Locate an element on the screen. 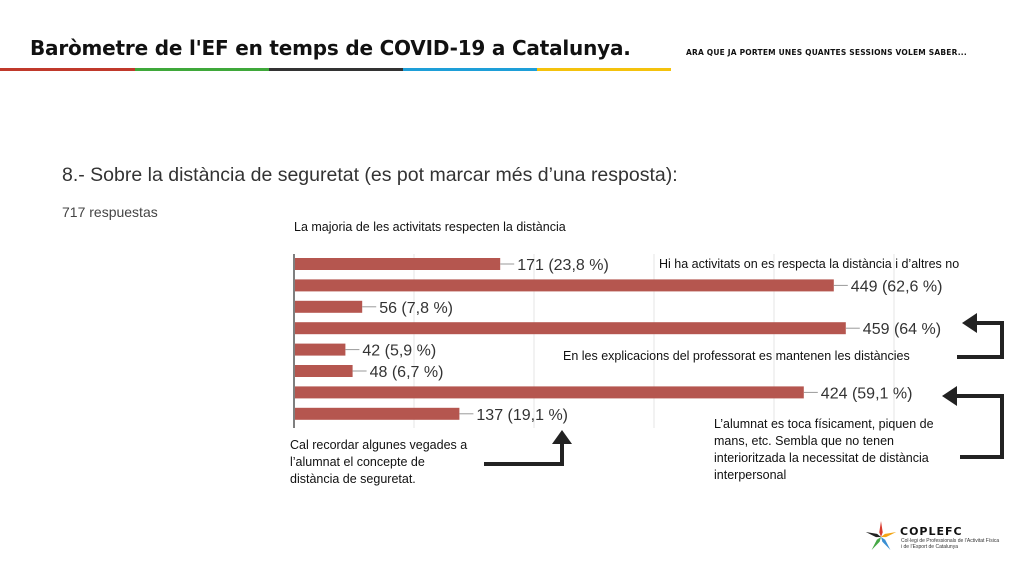  arrow-reminder is located at coordinates (524, 453).